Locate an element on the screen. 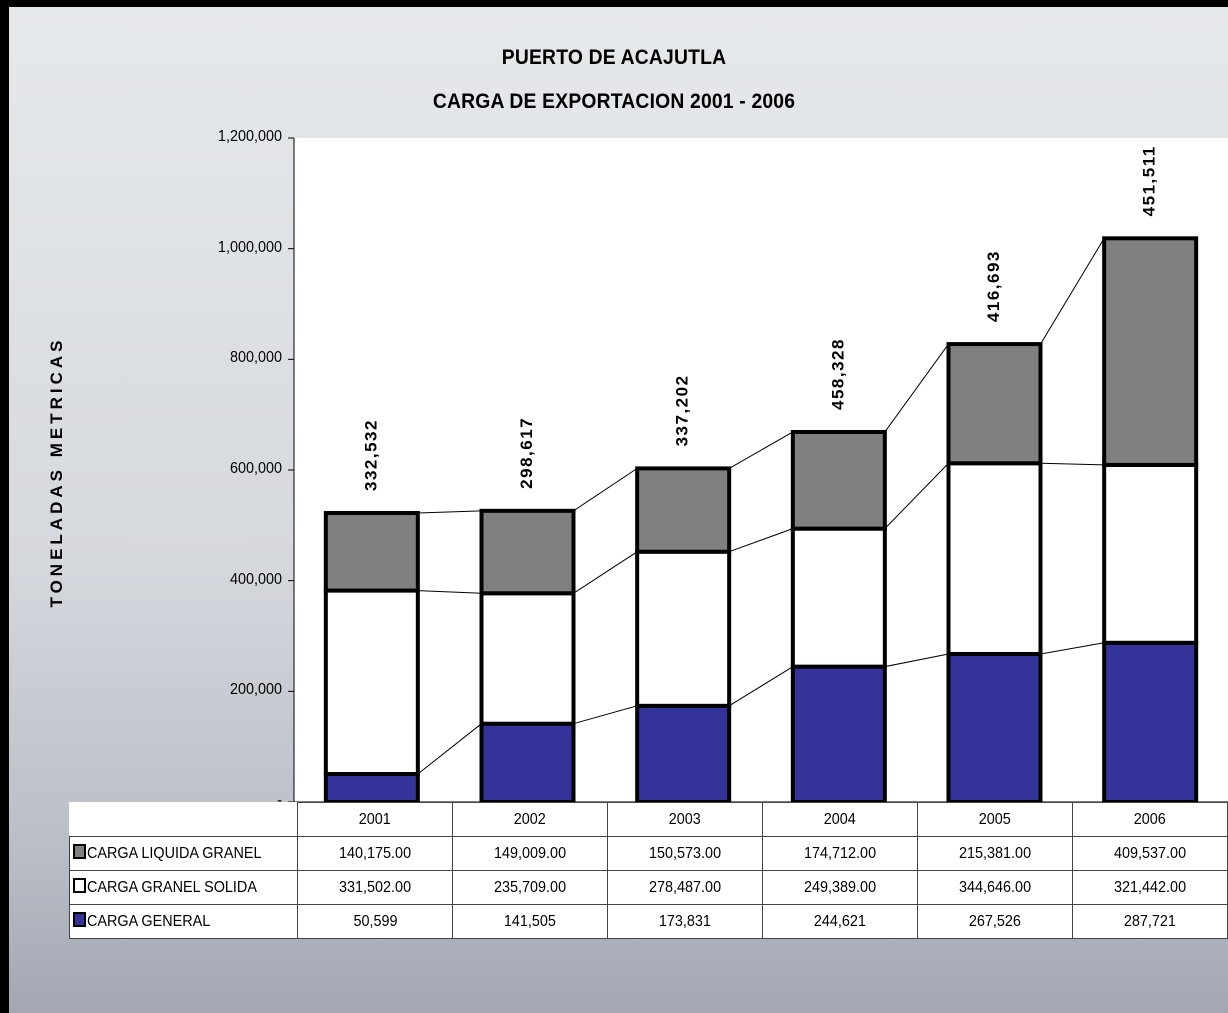 This screenshot has width=1228, height=1013. table-cell: 150,573.00 is located at coordinates (685, 853).